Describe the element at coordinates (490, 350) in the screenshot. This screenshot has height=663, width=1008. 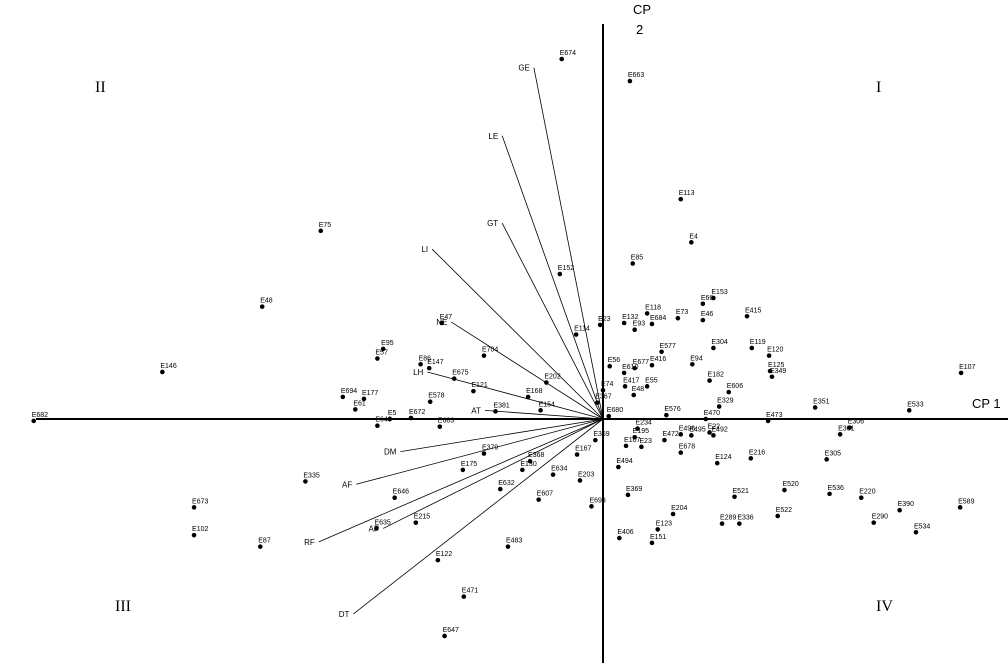
I see `point-label-e704: E704` at that location.